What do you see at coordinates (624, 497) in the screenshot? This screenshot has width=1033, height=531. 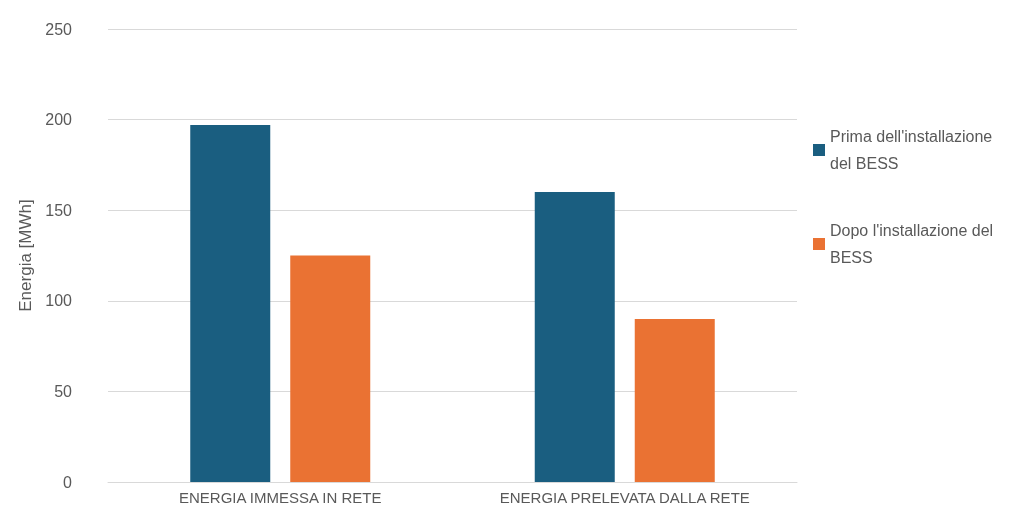 I see `x-tick-label: ENERGIA PRELEVATA DALLA RETE` at bounding box center [624, 497].